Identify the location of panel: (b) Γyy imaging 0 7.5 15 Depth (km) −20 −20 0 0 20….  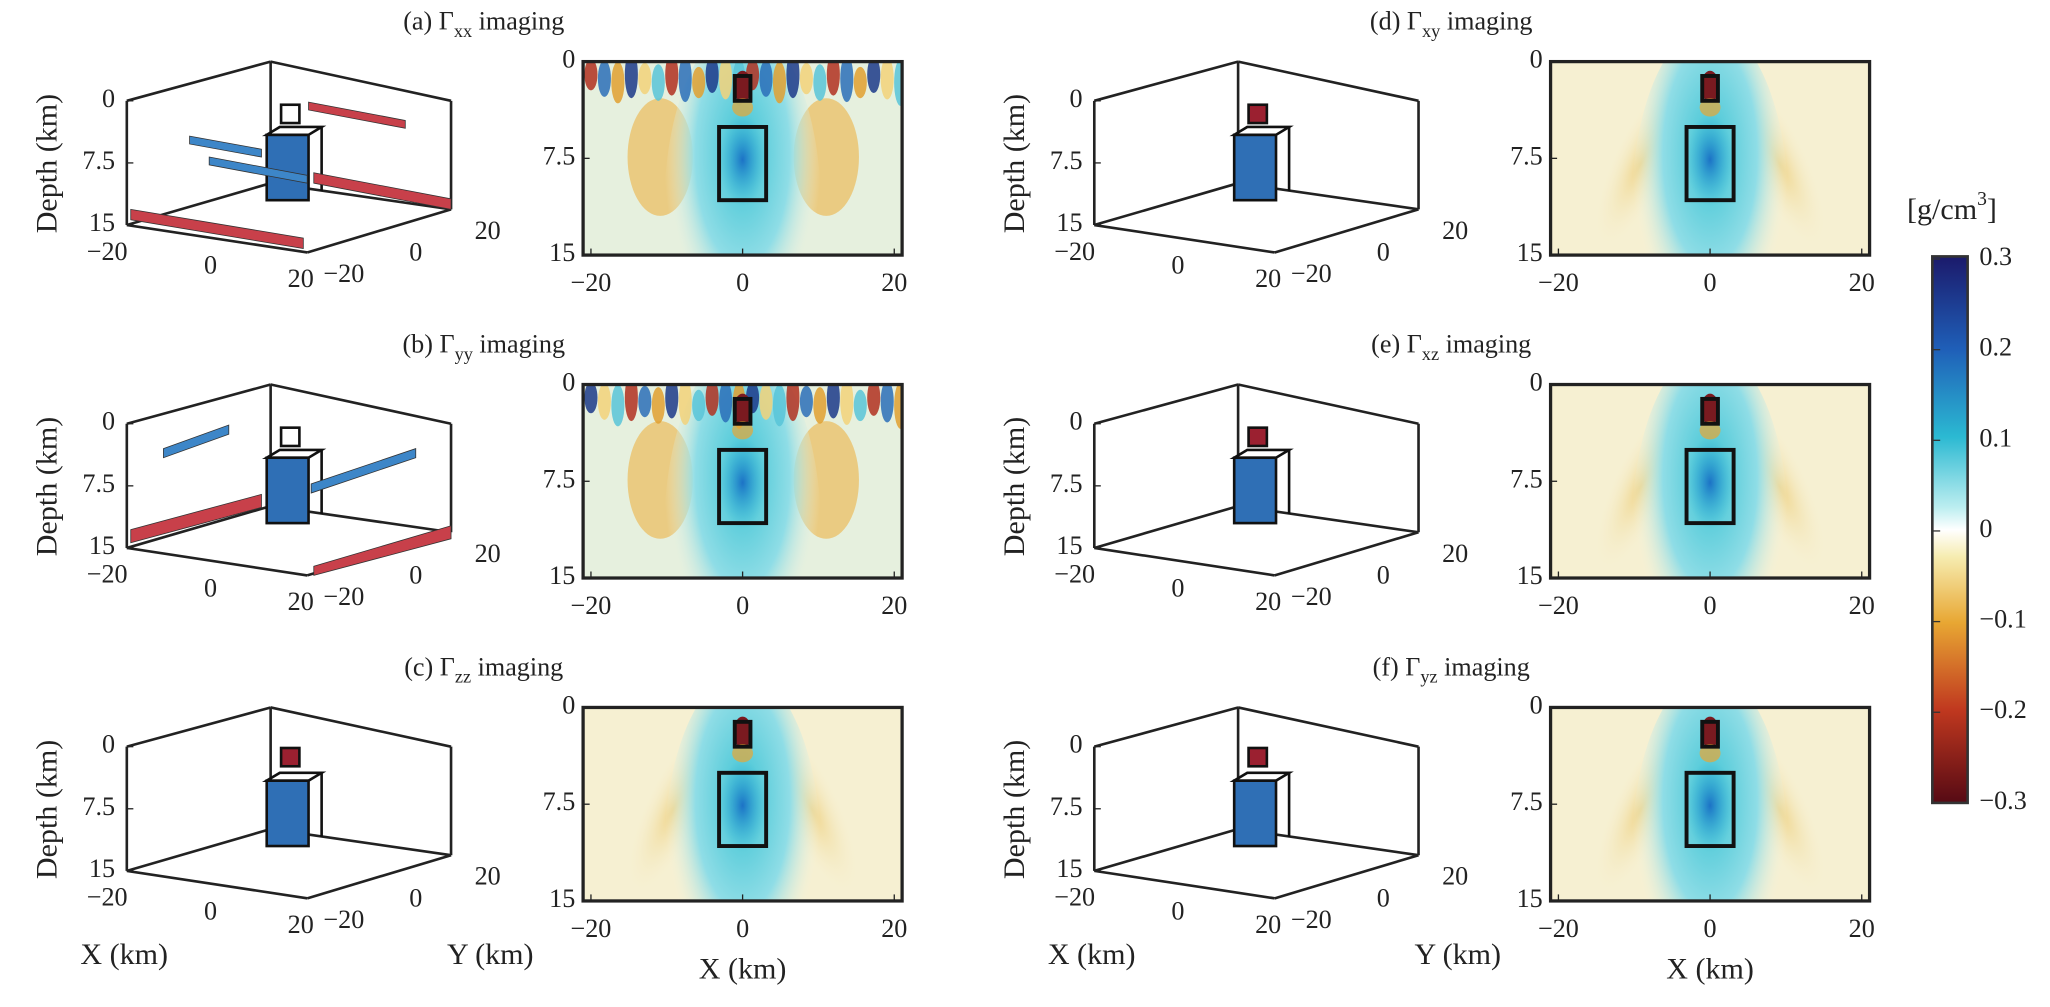
(469, 475).